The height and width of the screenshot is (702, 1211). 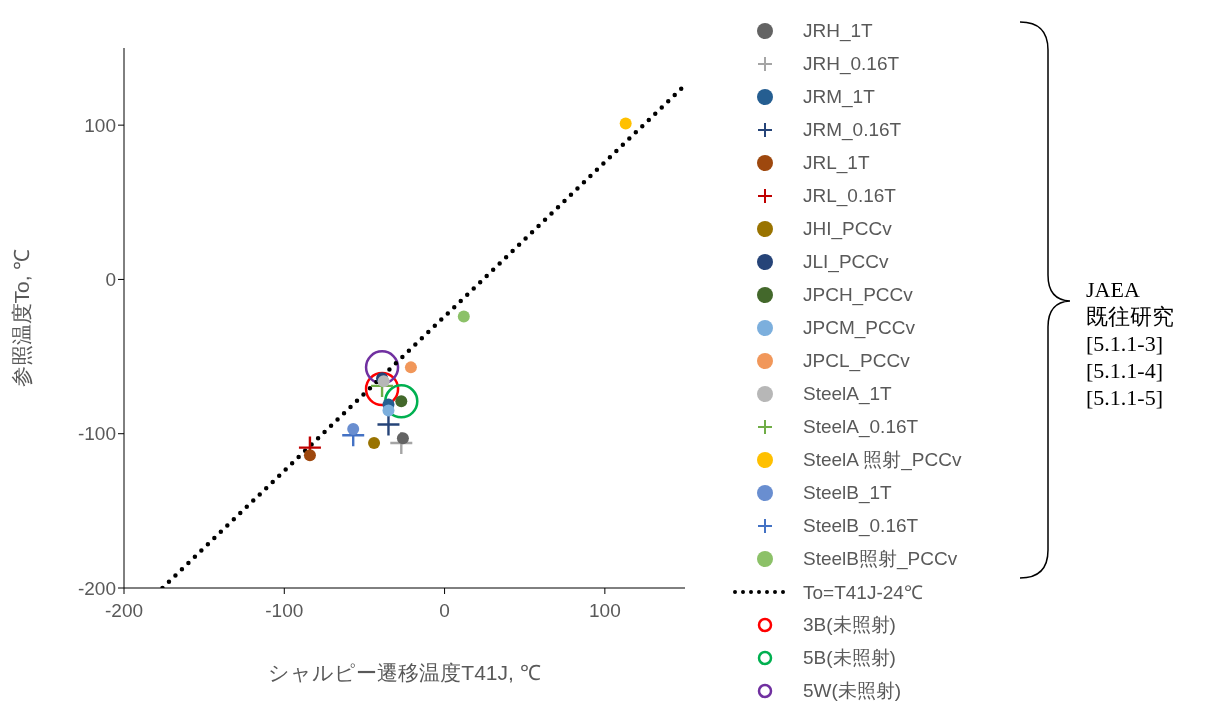 What do you see at coordinates (852, 690) in the screenshot?
I see `legend-label: 5W(未照射)` at bounding box center [852, 690].